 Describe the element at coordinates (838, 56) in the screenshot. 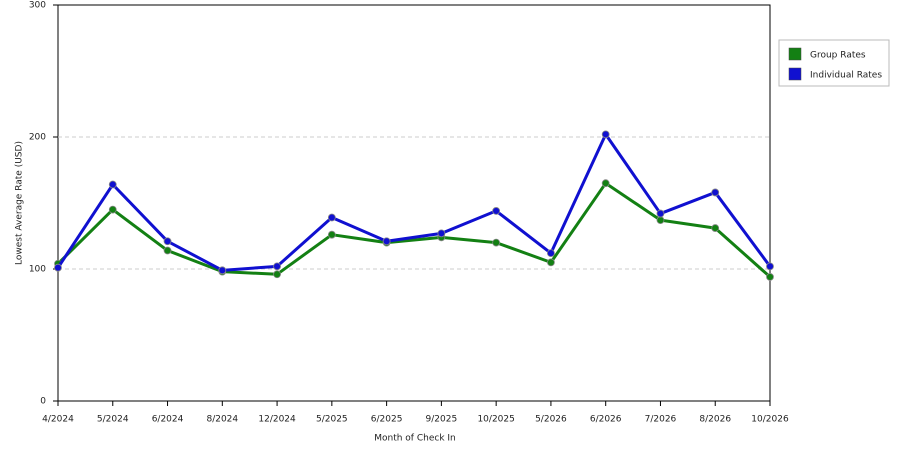

I see `legend-label: Group Rates` at that location.